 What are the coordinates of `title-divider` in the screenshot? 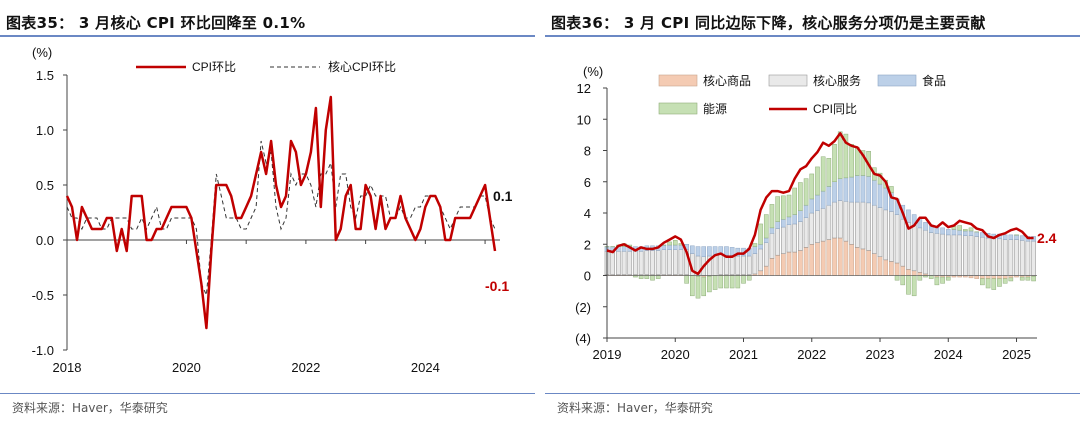 It's located at (267, 36).